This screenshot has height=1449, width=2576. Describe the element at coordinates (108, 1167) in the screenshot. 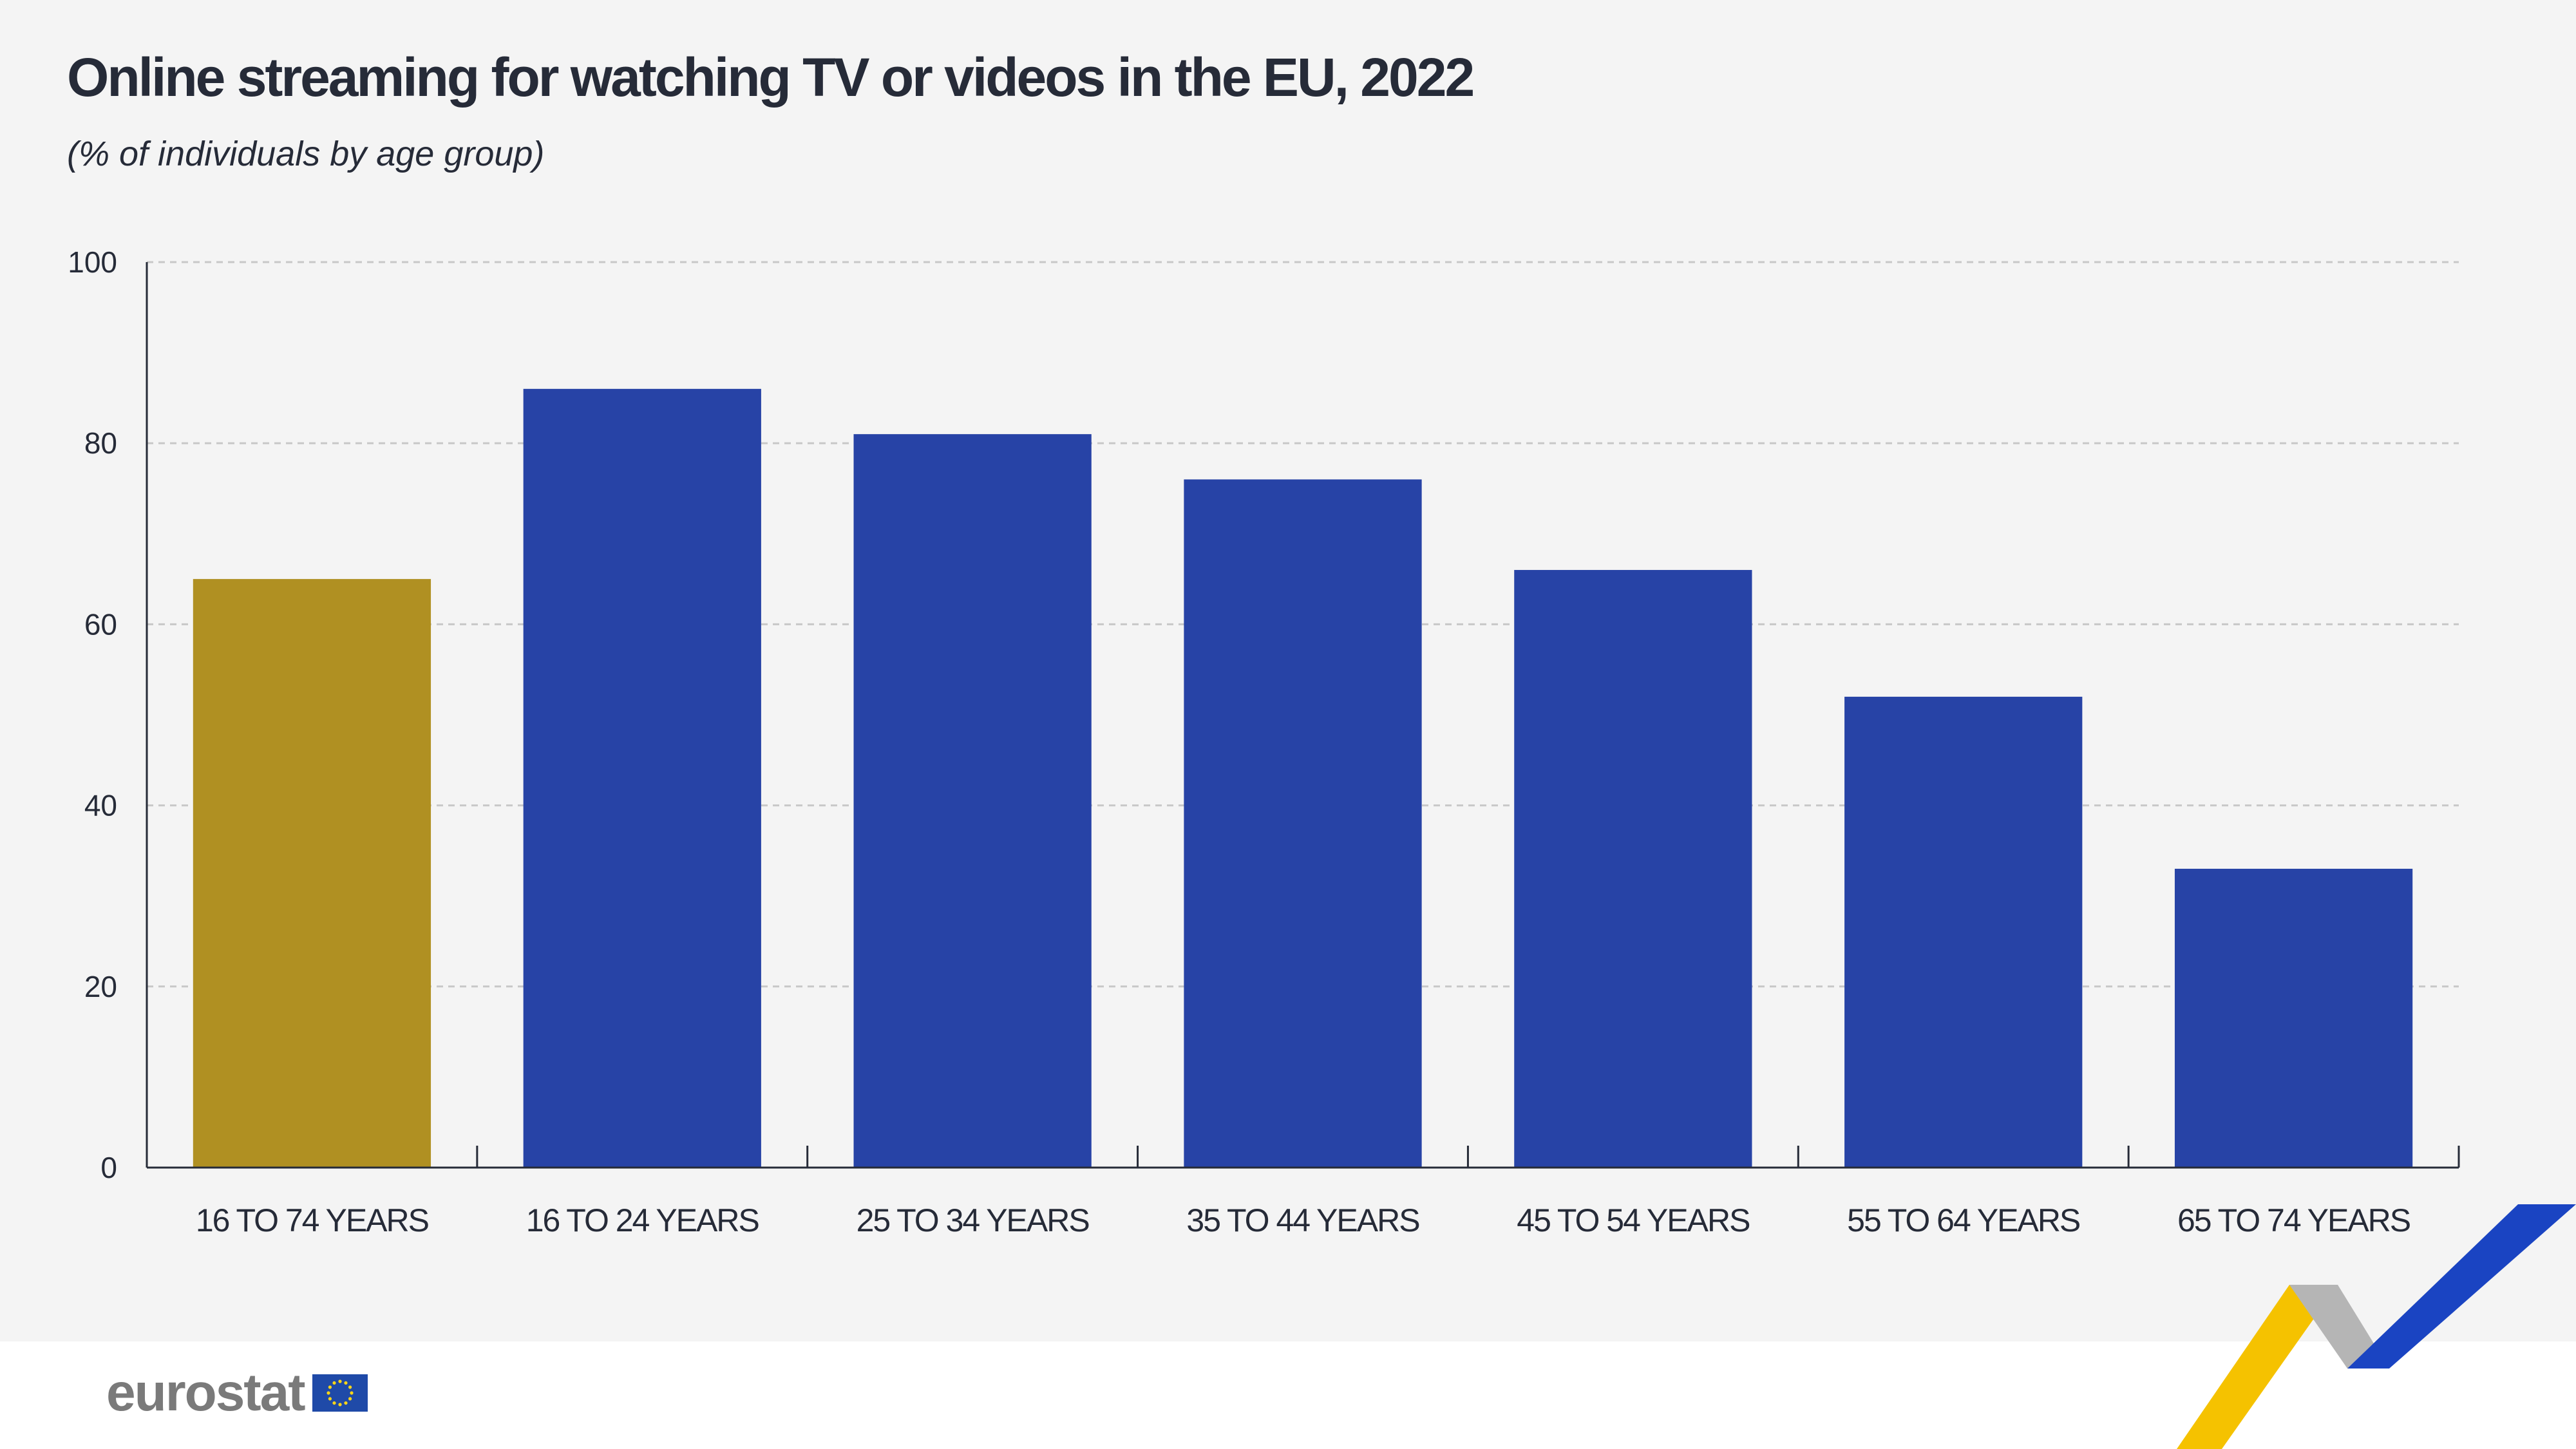

I see `y-tick-label: 0` at that location.